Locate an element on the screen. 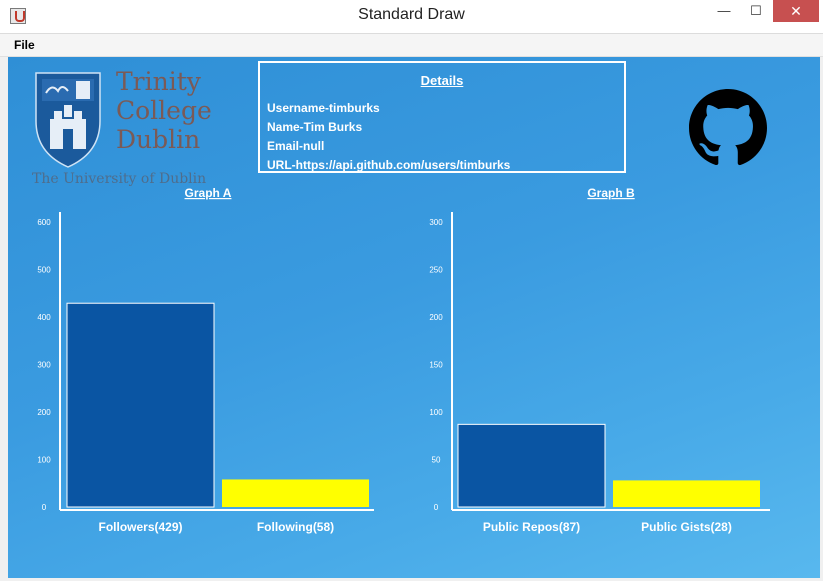 The image size is (823, 581). y-tick-label-0: 200 is located at coordinates (44, 412).